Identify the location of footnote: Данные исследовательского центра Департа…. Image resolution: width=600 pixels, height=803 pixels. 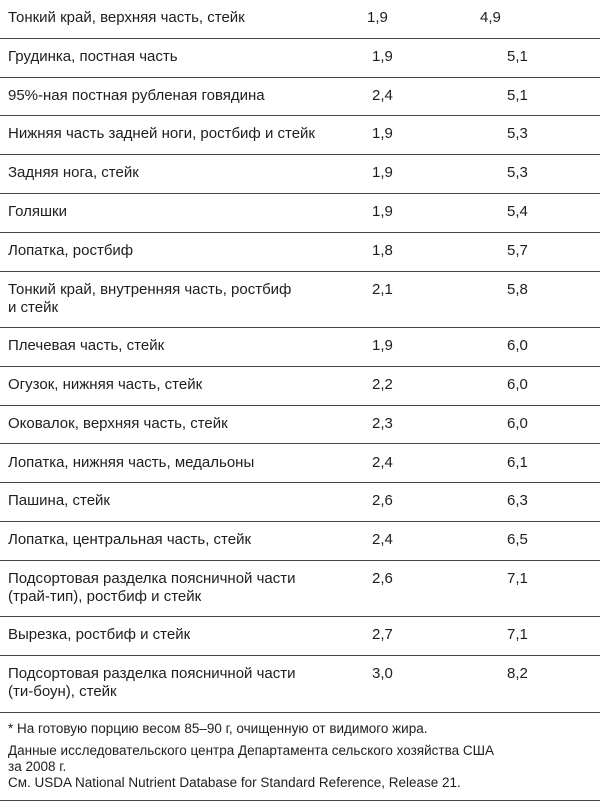
(304, 767).